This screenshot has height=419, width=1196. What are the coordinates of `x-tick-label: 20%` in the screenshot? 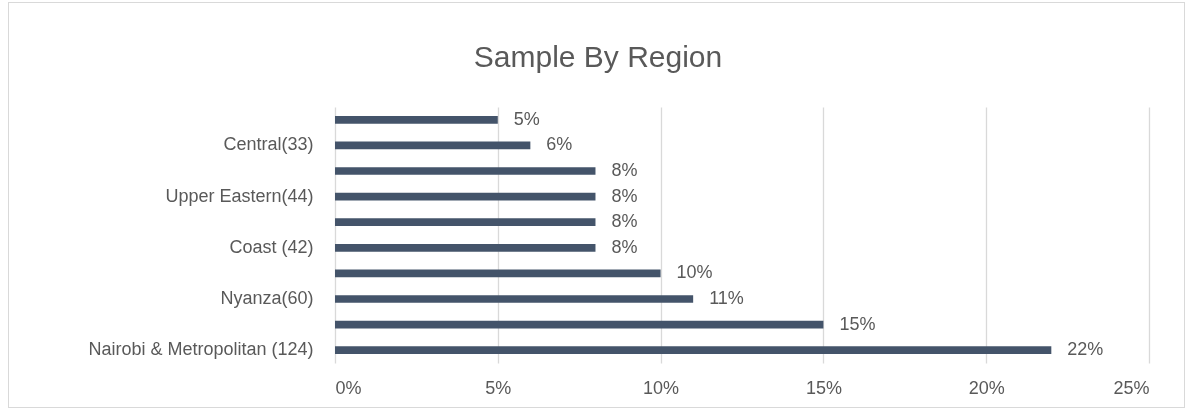 It's located at (986, 387).